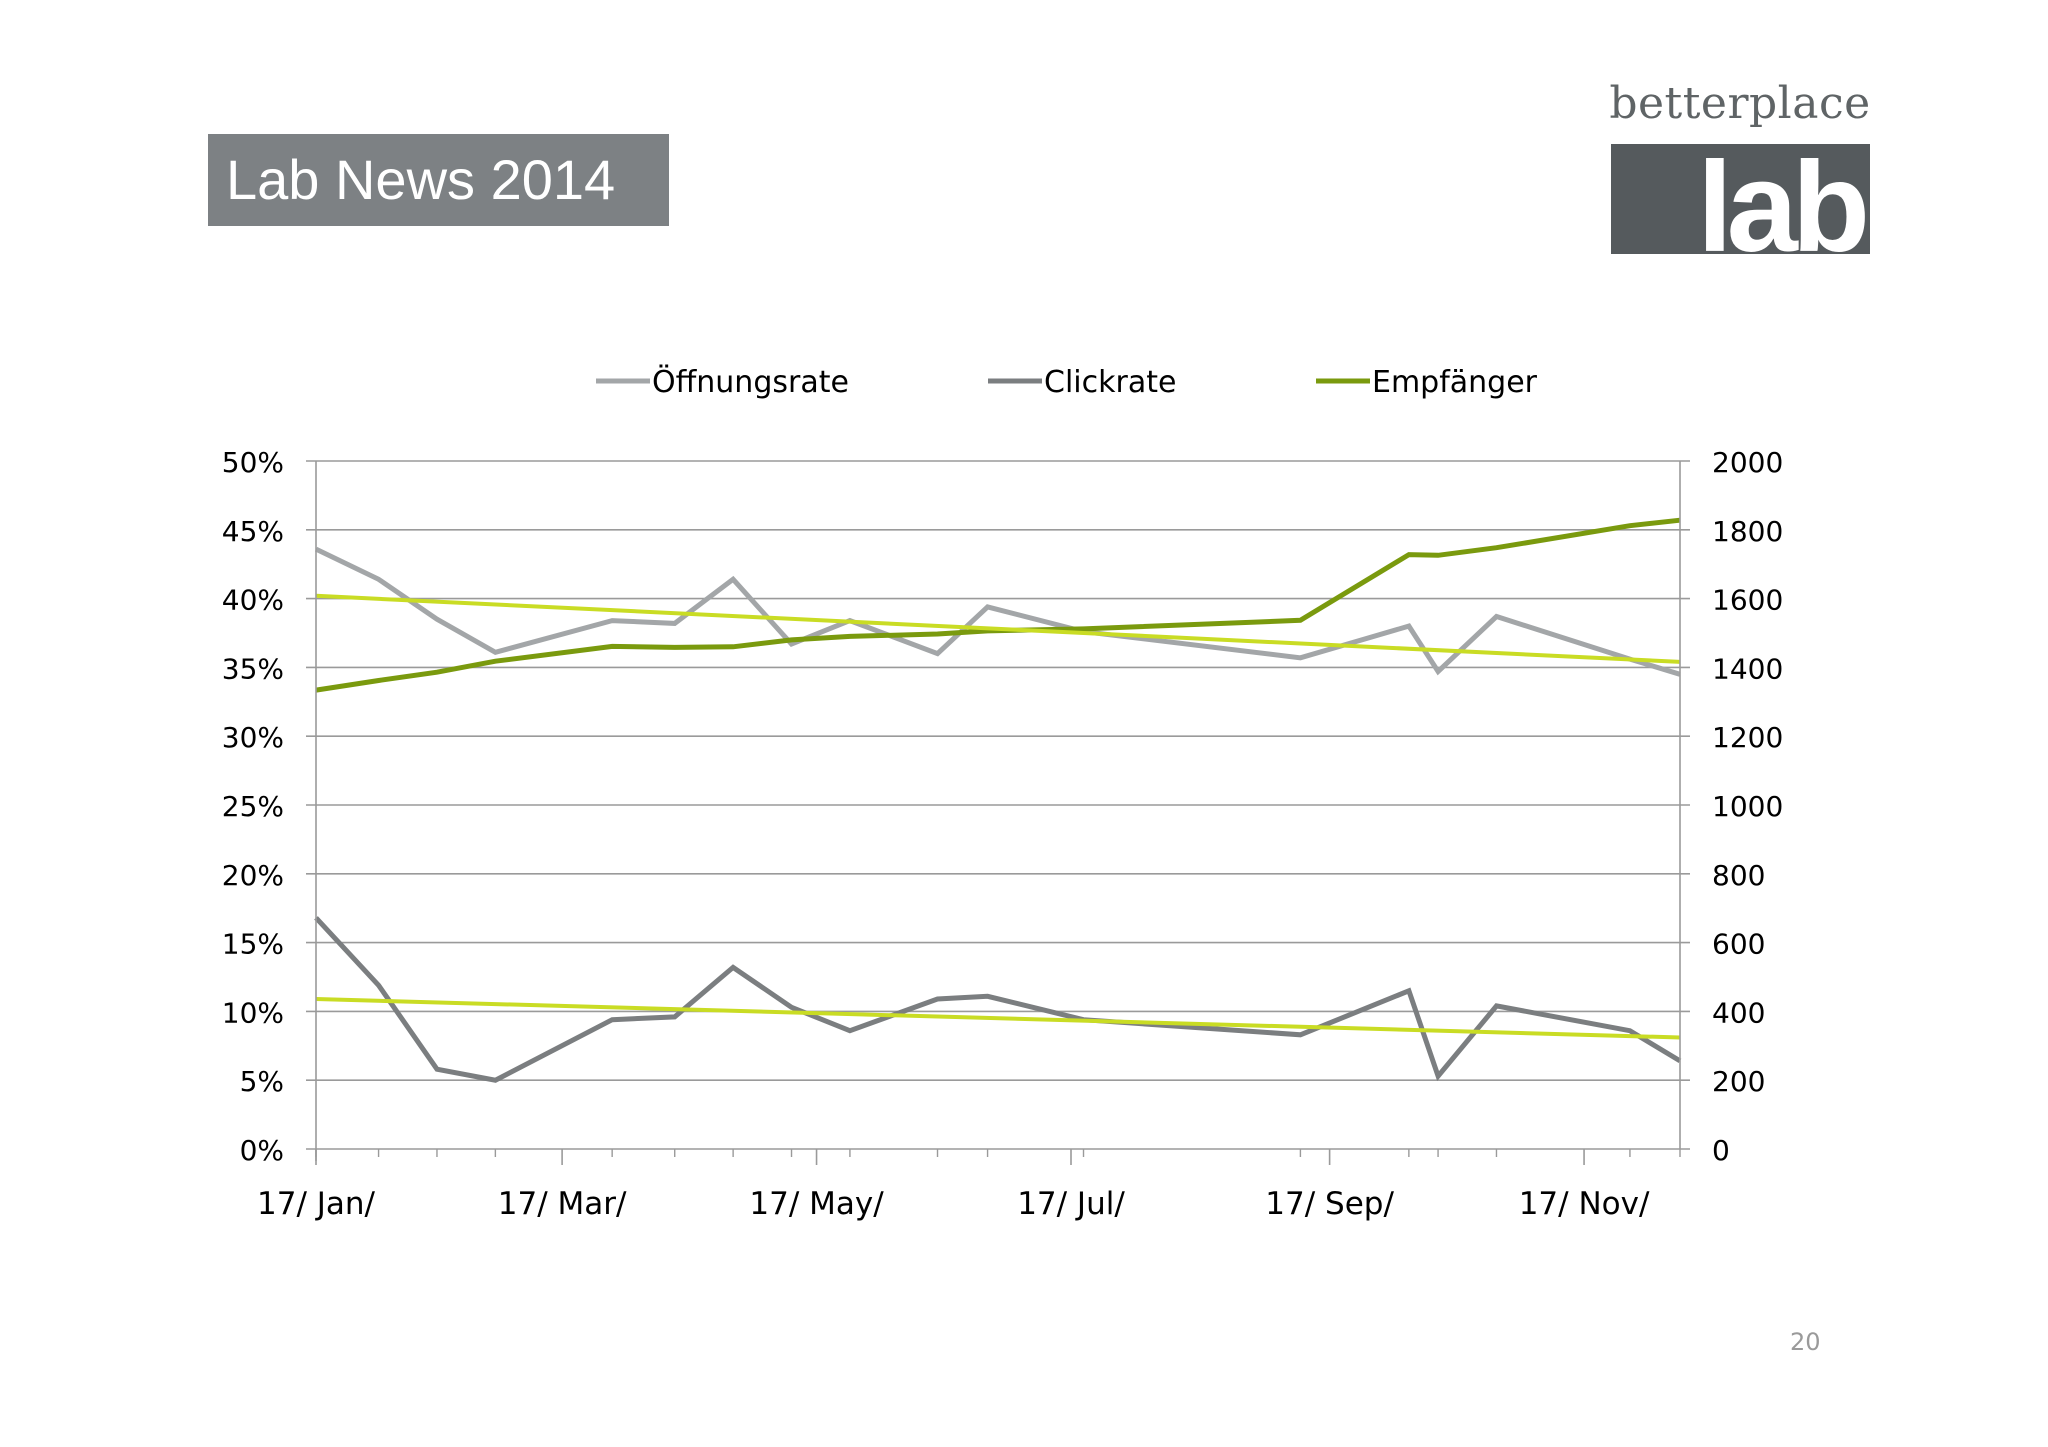 The image size is (2048, 1447). Describe the element at coordinates (1110, 382) in the screenshot. I see `legend-label: Clickrate` at that location.